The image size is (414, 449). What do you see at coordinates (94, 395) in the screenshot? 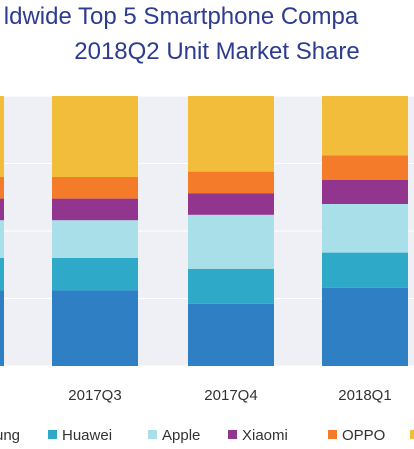
I see `x-tick-label: 2017Q3` at bounding box center [94, 395].